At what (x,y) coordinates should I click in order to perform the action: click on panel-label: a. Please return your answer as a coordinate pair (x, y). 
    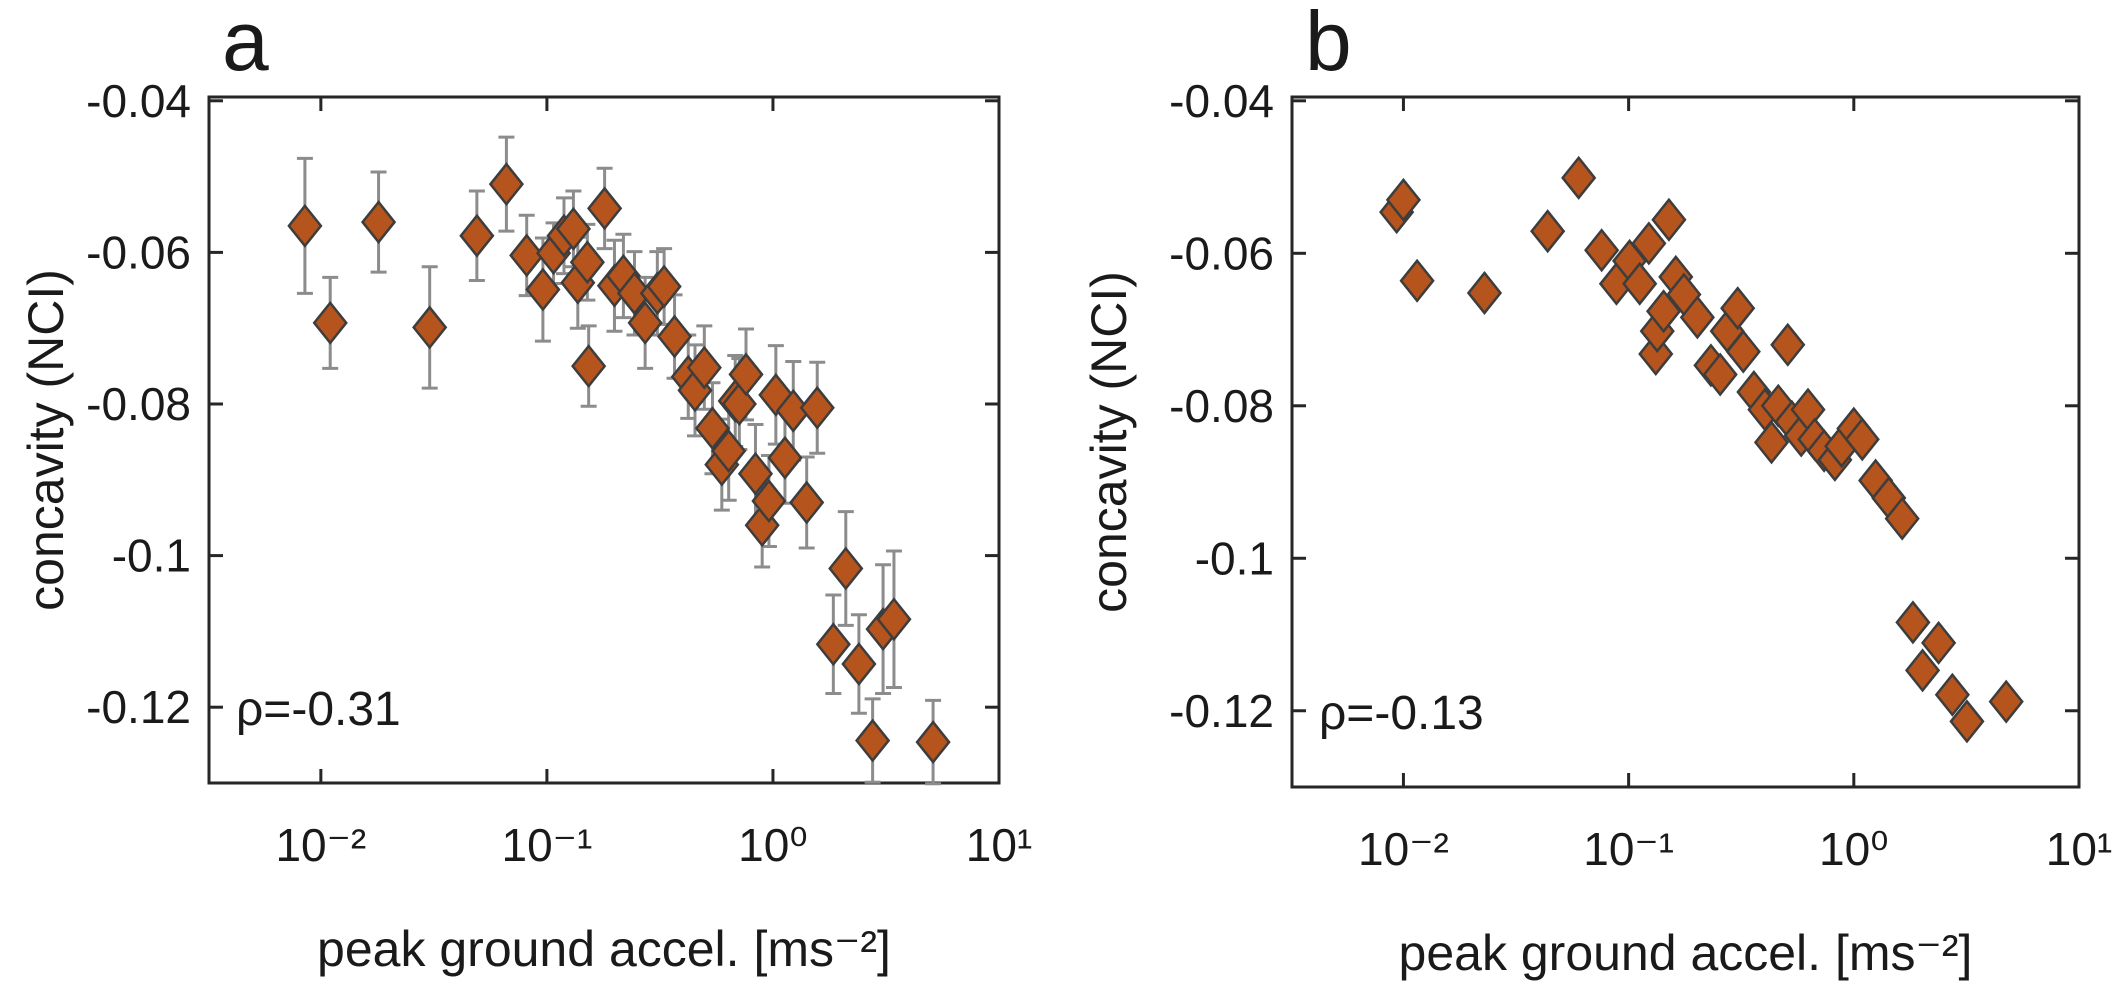
    Looking at the image, I should click on (245, 44).